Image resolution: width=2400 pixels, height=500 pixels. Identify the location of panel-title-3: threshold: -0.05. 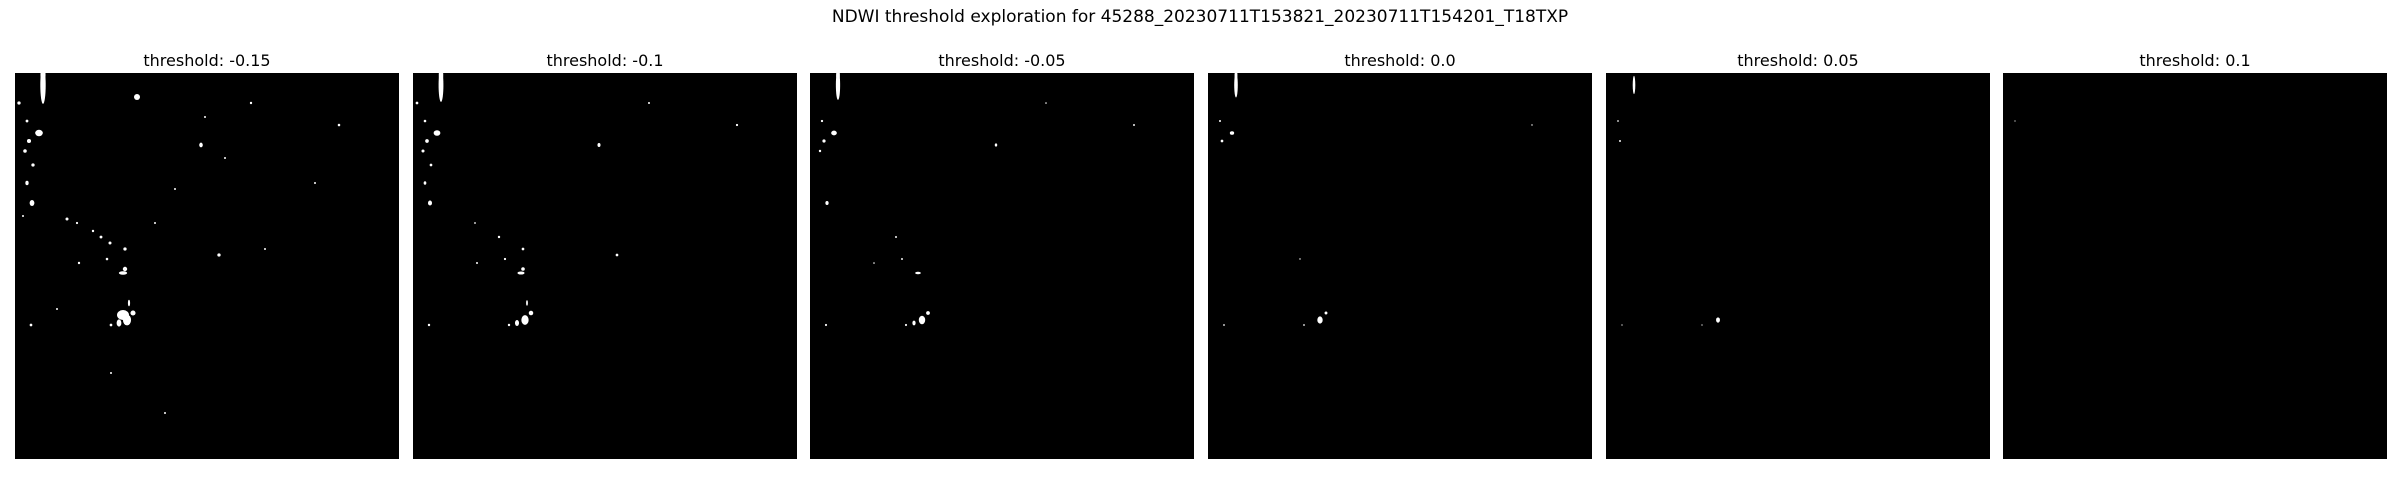
(1002, 60).